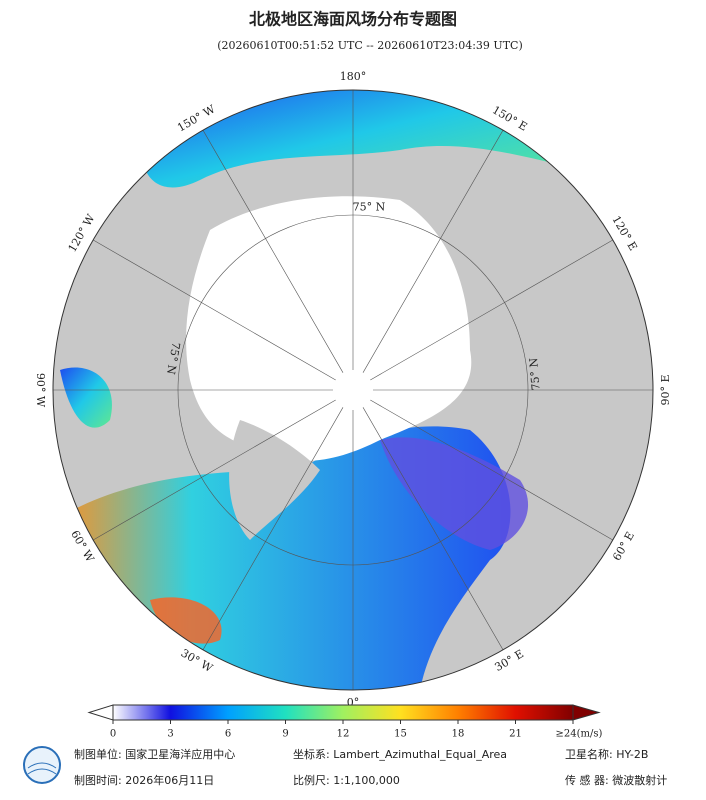 This screenshot has height=800, width=706. Describe the element at coordinates (458, 734) in the screenshot. I see `colorbar-tick-label: 18` at that location.